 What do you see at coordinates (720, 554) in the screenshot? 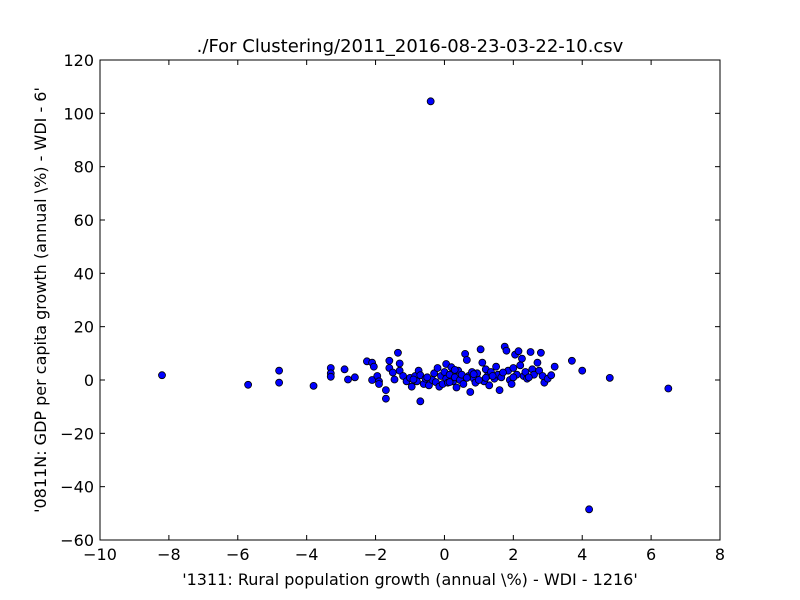
I see `x-tick-label: 8` at bounding box center [720, 554].